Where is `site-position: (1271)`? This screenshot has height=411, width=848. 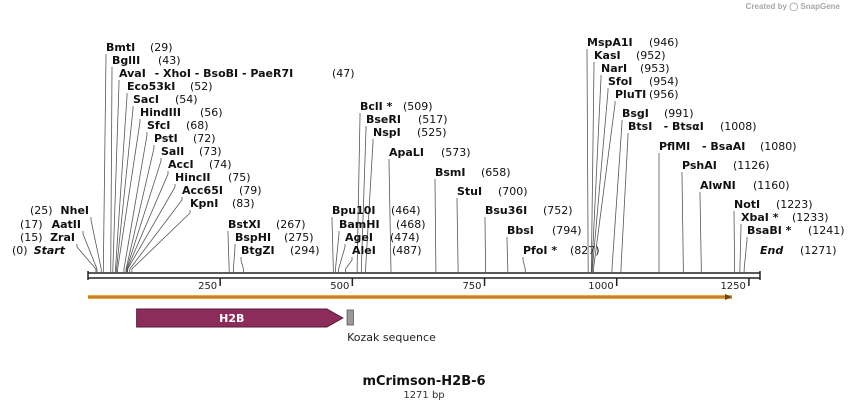
site-position: (1271) is located at coordinates (818, 250).